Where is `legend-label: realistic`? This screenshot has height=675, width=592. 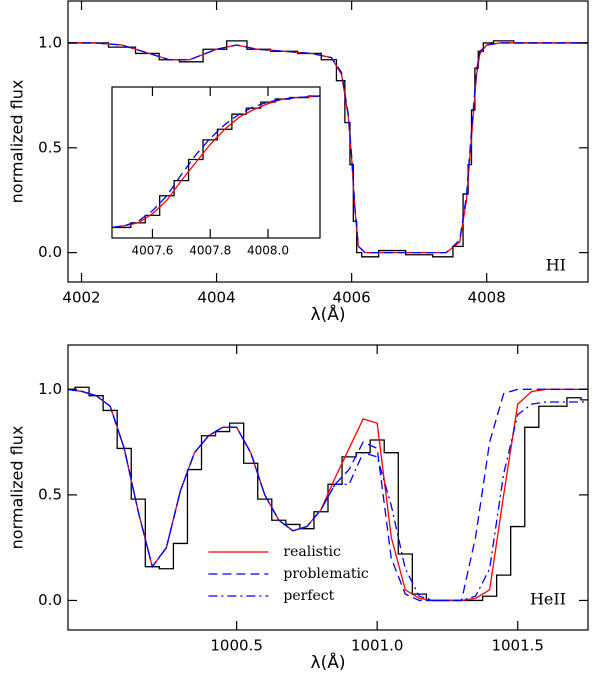
legend-label: realistic is located at coordinates (312, 552).